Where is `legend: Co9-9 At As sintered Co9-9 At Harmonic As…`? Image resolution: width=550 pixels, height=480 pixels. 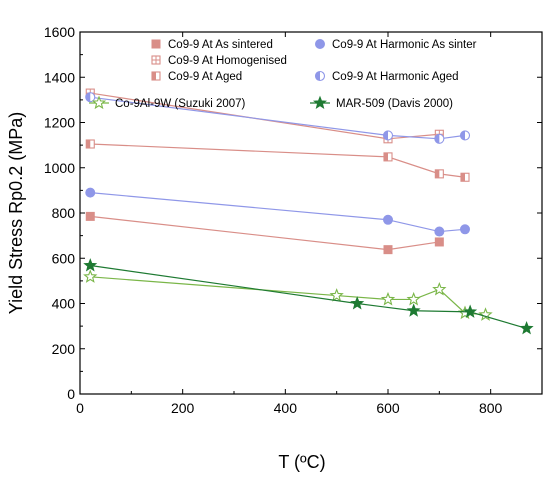
legend: Co9-9 At As sintered Co9-9 At Harmonic As… is located at coordinates (283, 74).